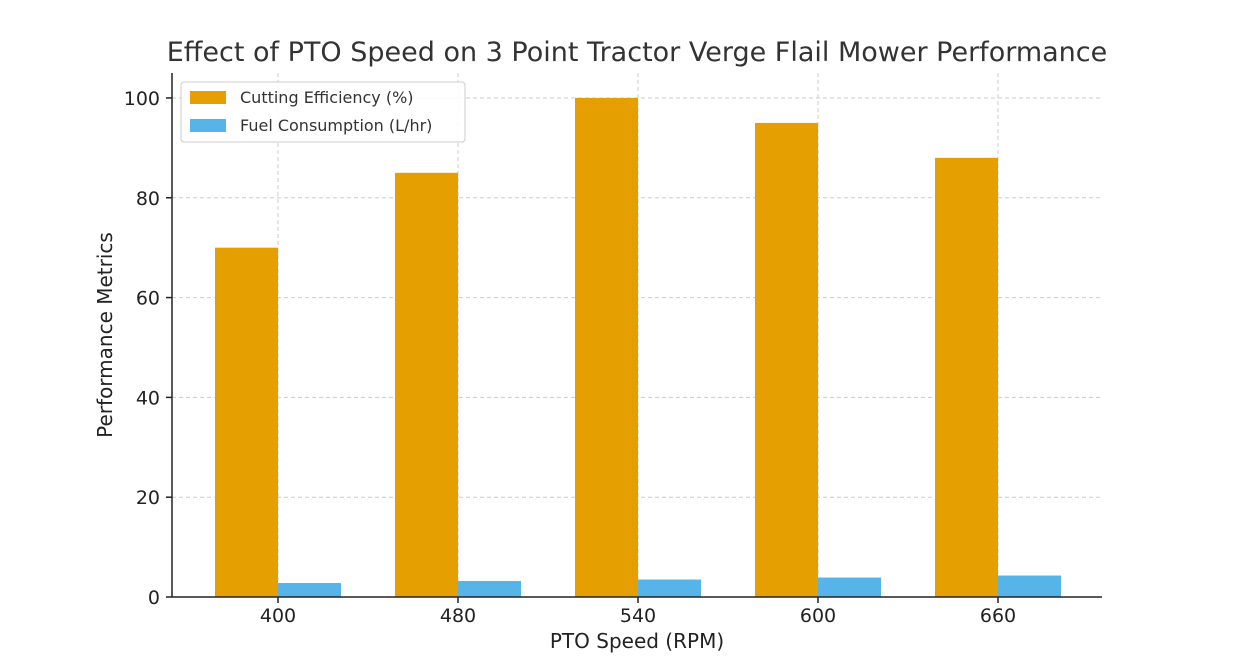 Image resolution: width=1249 pixels, height=664 pixels. What do you see at coordinates (148, 498) in the screenshot?
I see `y-tick-label: 20` at bounding box center [148, 498].